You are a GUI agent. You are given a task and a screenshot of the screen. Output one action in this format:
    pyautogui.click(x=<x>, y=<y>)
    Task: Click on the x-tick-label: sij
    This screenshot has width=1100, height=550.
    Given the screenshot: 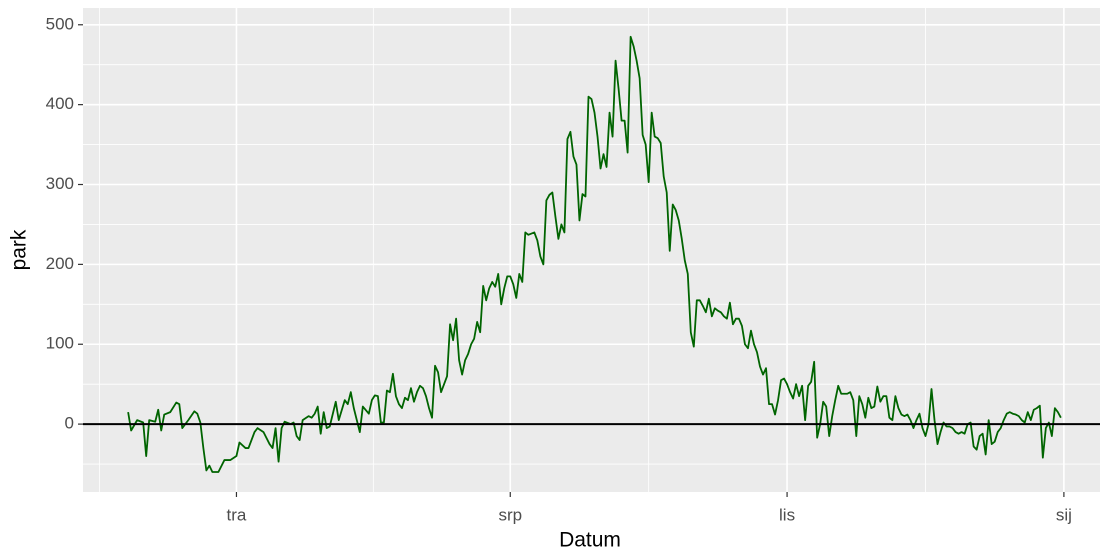 What is the action you would take?
    pyautogui.click(x=1064, y=514)
    